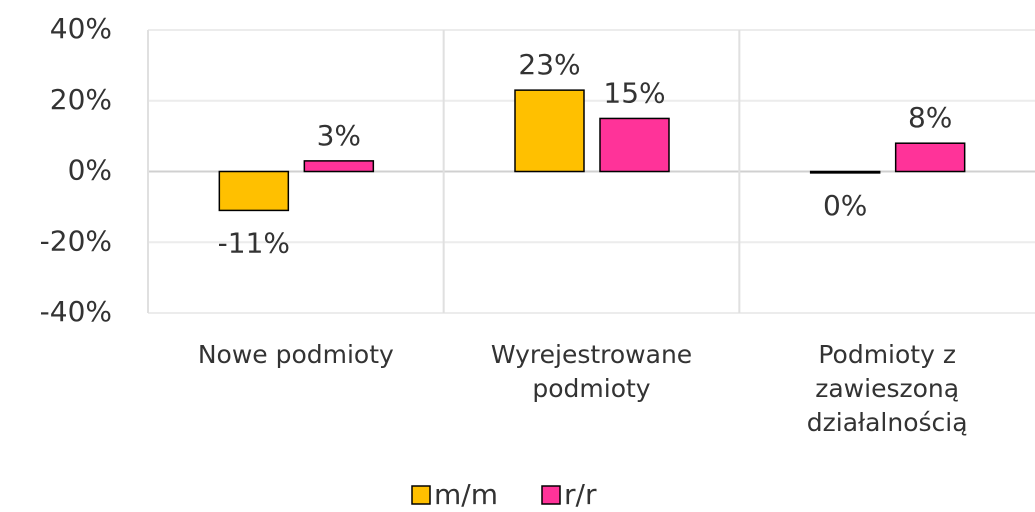 The height and width of the screenshot is (512, 1035). I want to click on x-tick-label: Podmioty z zawieszoną działalnością, so click(887, 388).